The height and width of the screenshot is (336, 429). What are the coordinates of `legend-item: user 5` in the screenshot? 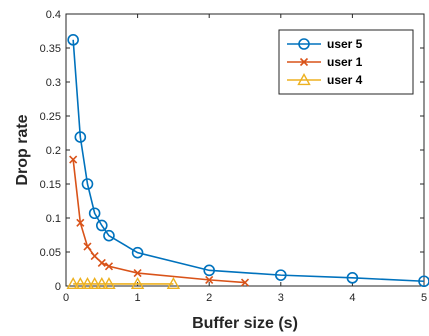 It's located at (325, 44).